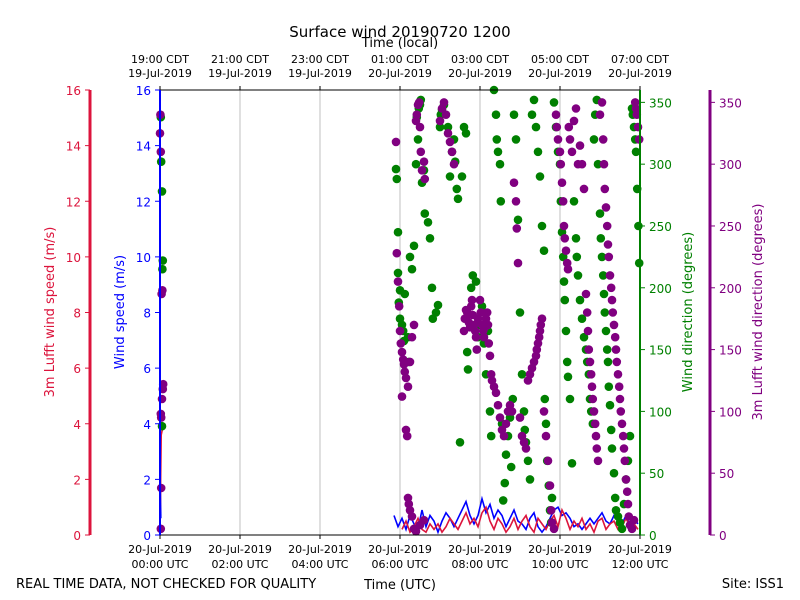  Describe the element at coordinates (143, 147) in the screenshot. I see `y-tick-label: 14` at that location.